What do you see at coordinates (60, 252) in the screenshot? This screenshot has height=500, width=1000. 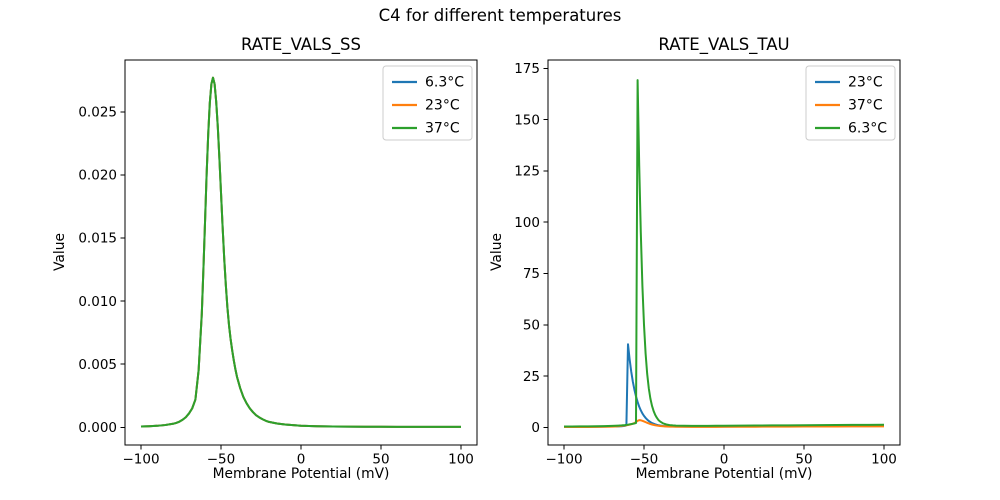 I see `subplot-ss-yaxis-label: Value` at bounding box center [60, 252].